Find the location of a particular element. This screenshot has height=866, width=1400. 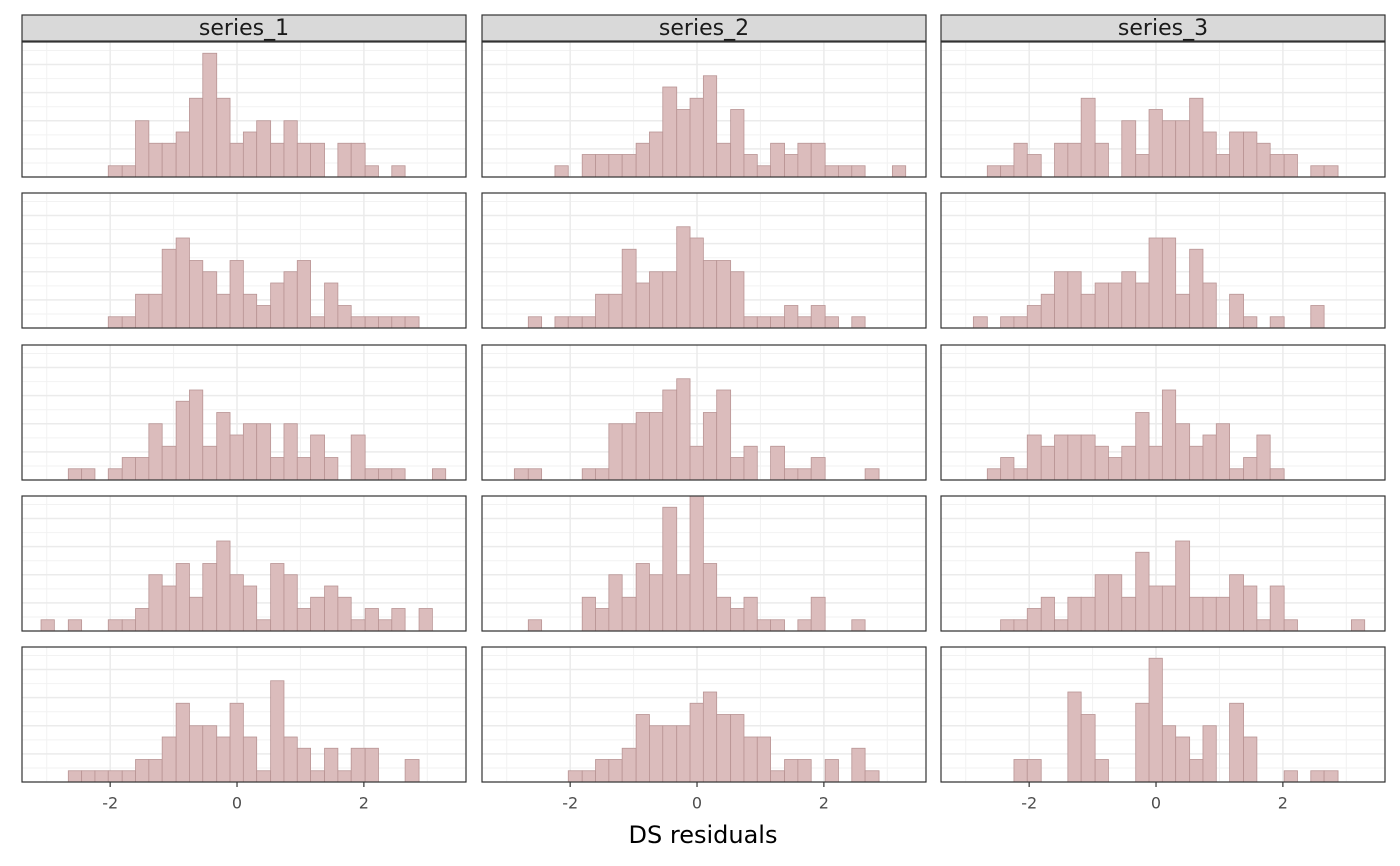

strip is located at coordinates (244, 28).